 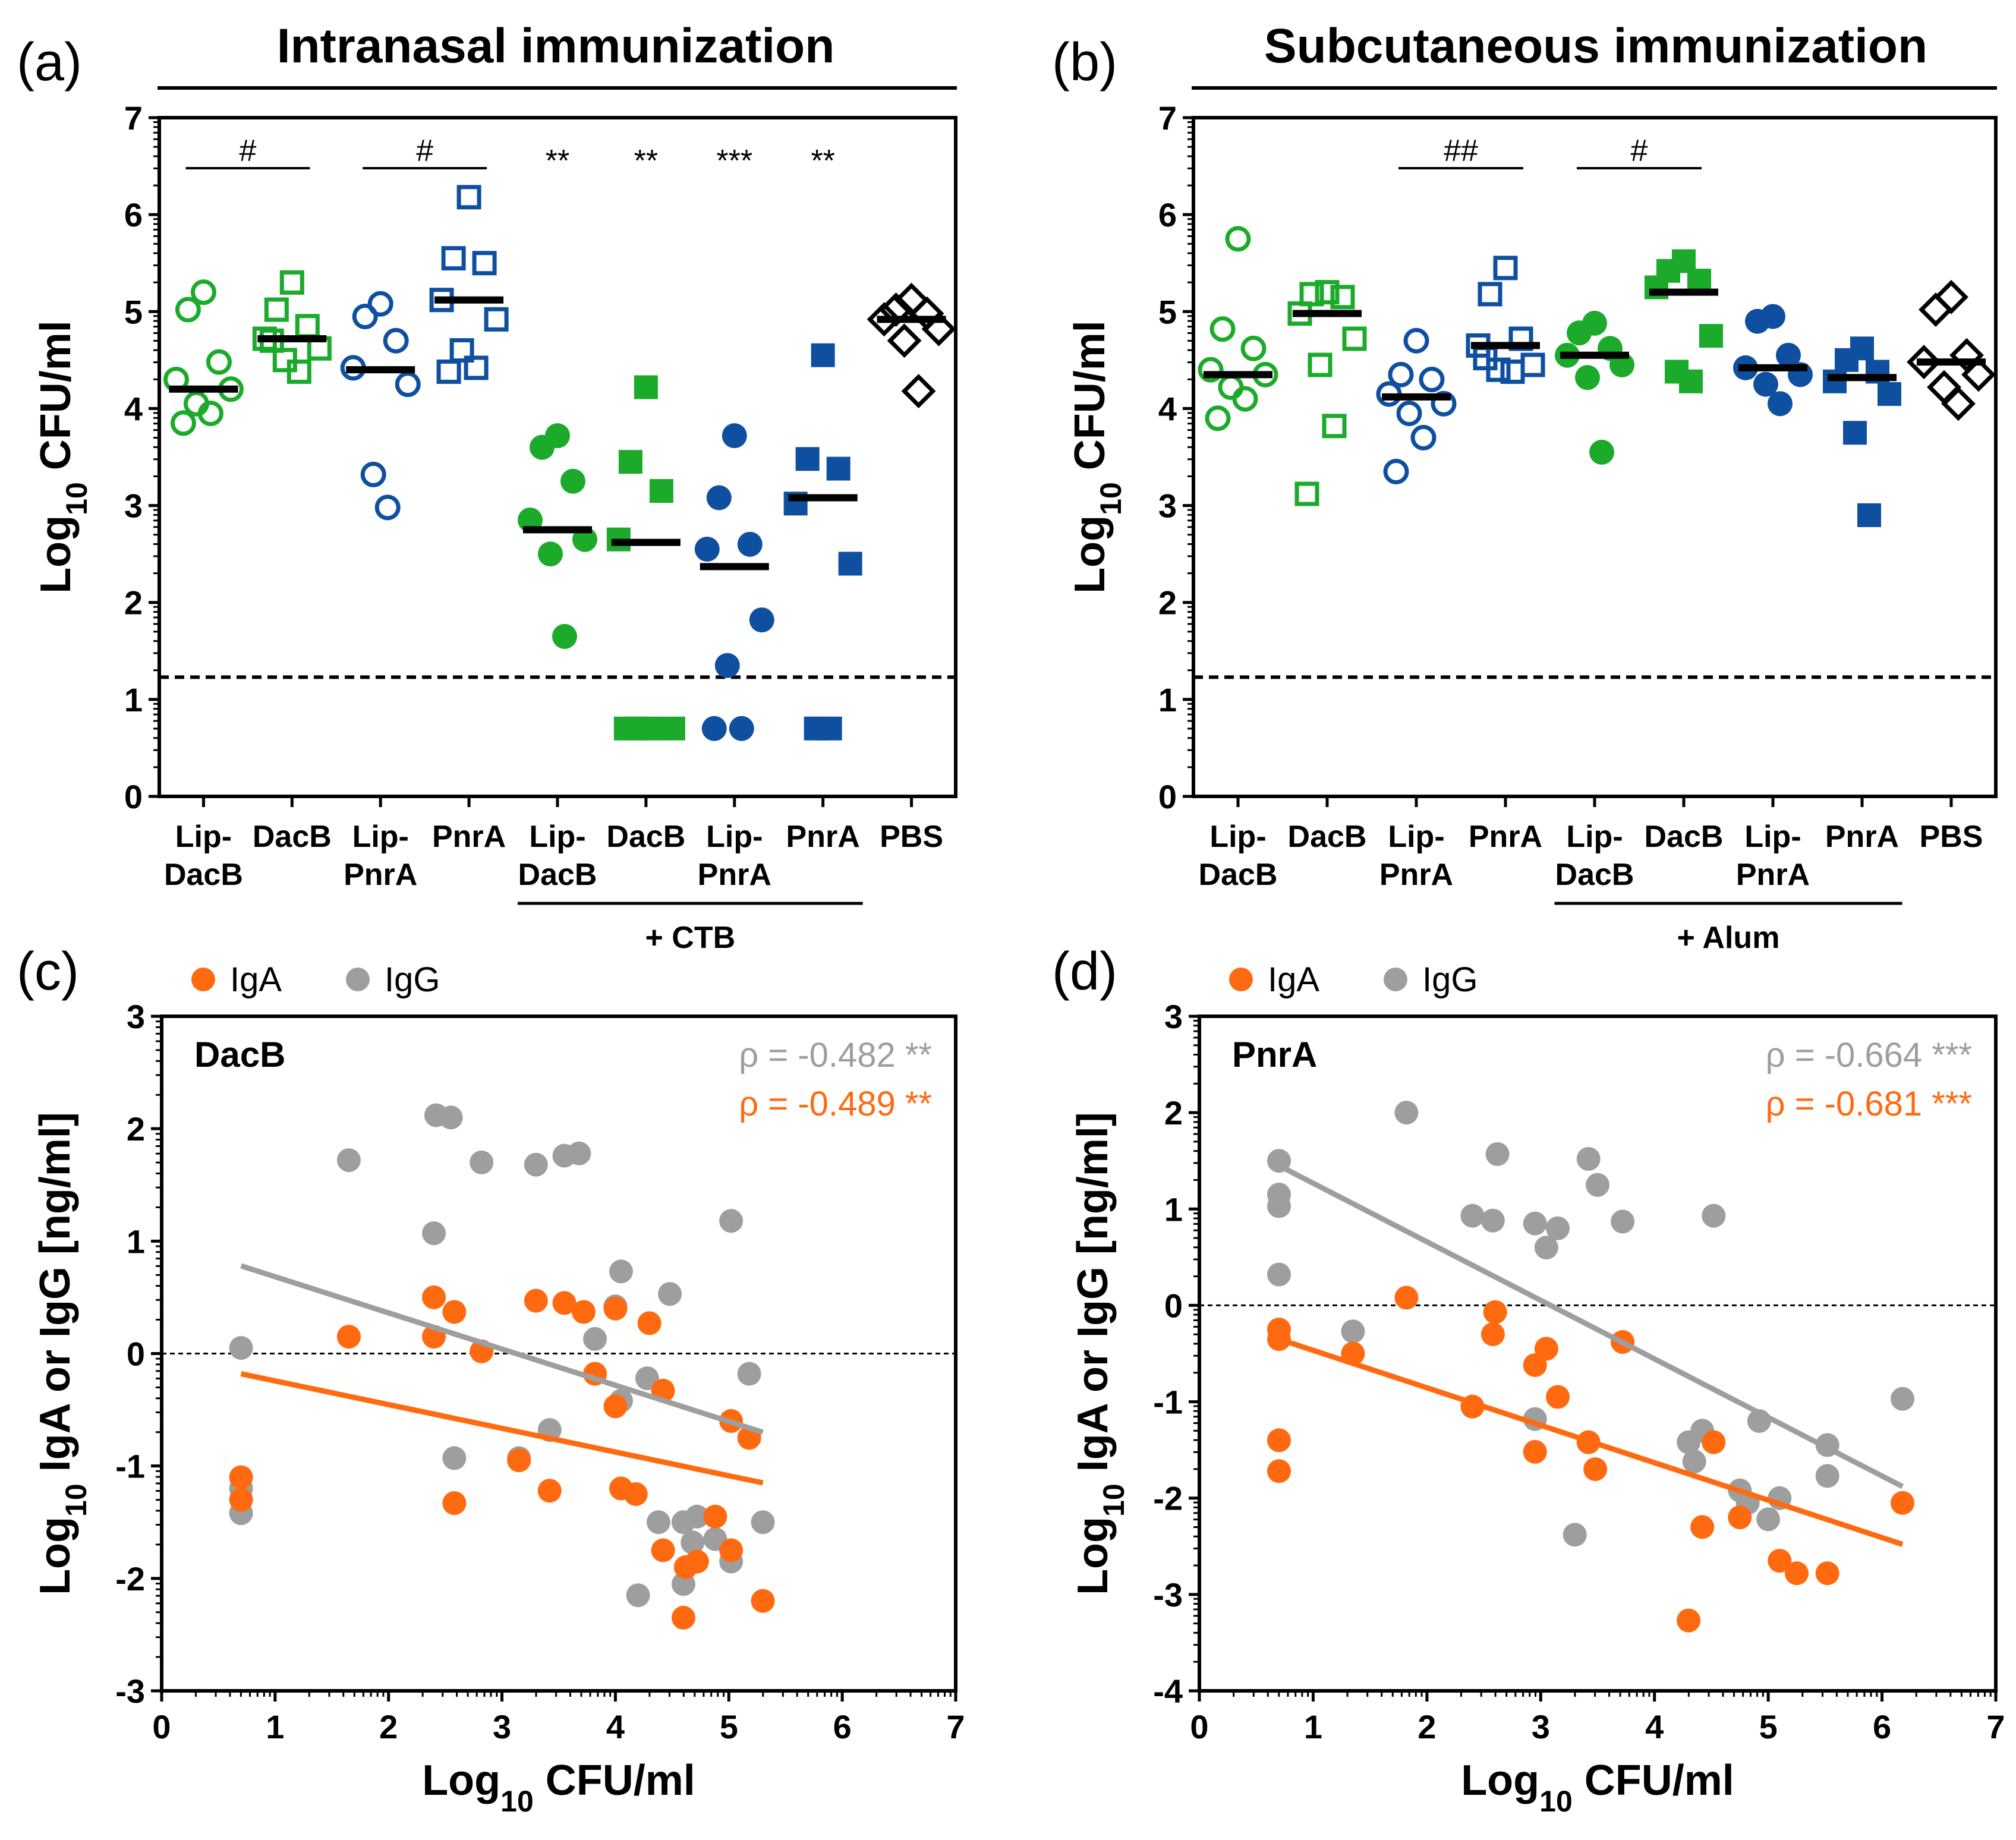 I want to click on x-tick-label: 1, so click(x=1313, y=1727).